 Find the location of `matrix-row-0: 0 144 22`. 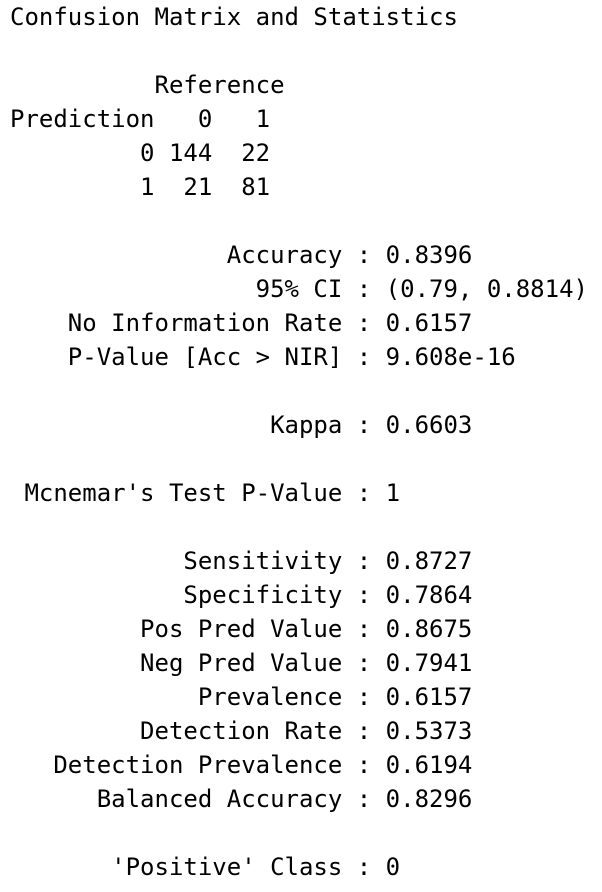

matrix-row-0: 0 144 22 is located at coordinates (140, 153).